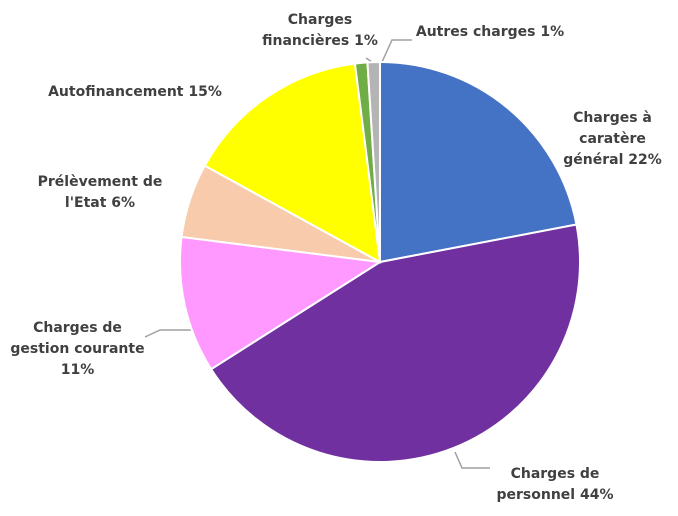 Image resolution: width=678 pixels, height=516 pixels. What do you see at coordinates (77, 349) in the screenshot?
I see `slice-label: Charges de gestion courante 11%` at bounding box center [77, 349].